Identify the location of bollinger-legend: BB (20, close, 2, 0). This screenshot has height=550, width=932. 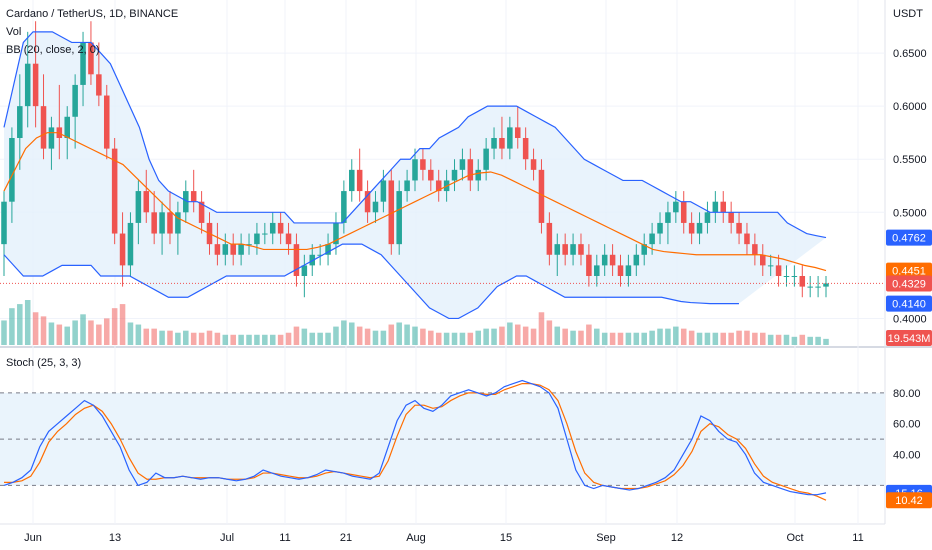
(53, 50).